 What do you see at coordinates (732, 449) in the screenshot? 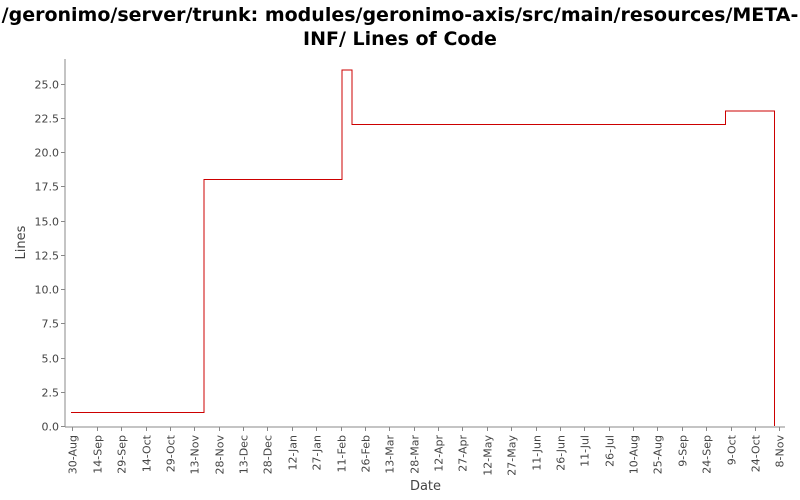
I see `x-tick-label: 9-Oct` at bounding box center [732, 449].